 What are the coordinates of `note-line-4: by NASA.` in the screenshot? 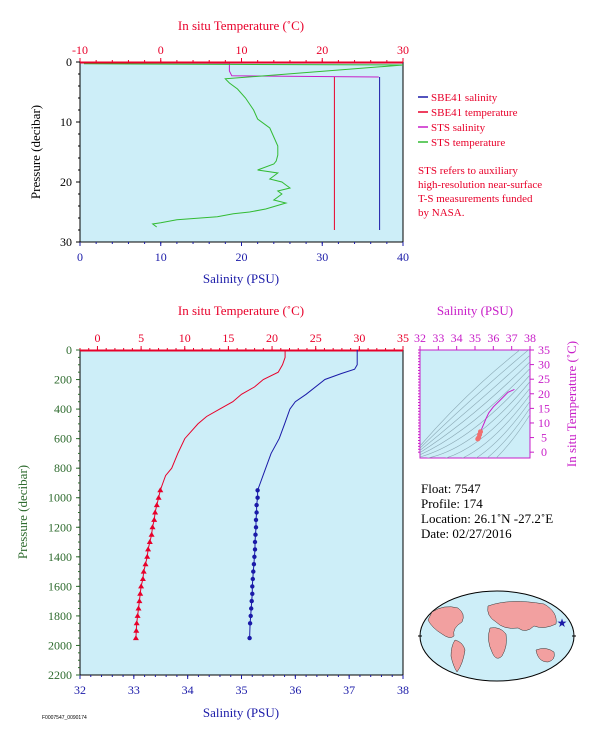 It's located at (441, 213).